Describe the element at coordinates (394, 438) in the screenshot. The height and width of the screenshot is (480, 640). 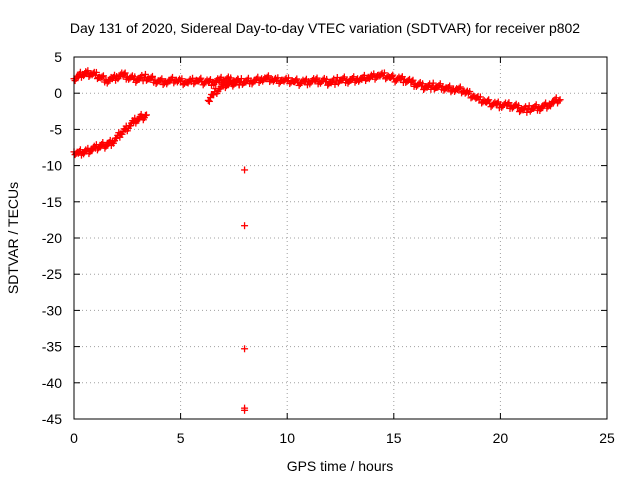
I see `x-tick-label: 15` at that location.